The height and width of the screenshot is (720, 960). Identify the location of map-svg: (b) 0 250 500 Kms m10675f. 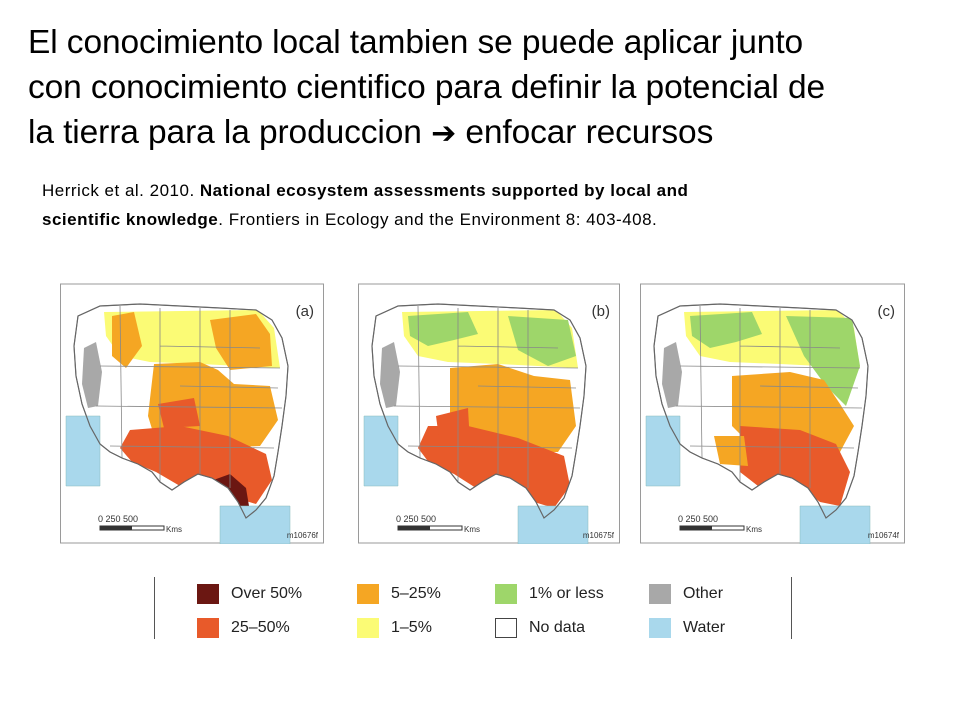
(489, 413).